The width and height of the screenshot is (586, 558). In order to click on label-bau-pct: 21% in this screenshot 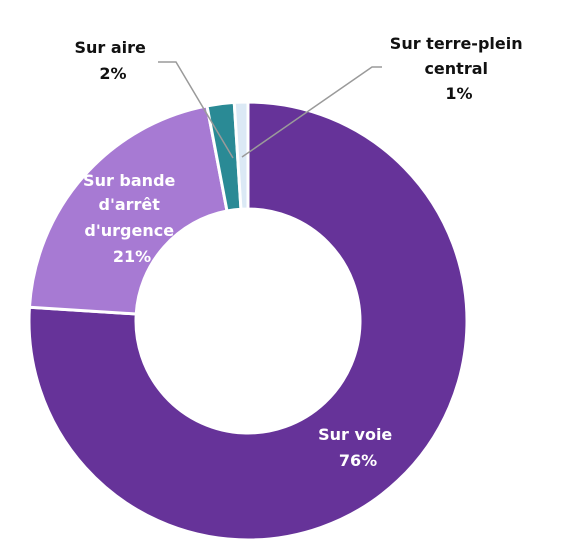, I will do `click(132, 256)`.